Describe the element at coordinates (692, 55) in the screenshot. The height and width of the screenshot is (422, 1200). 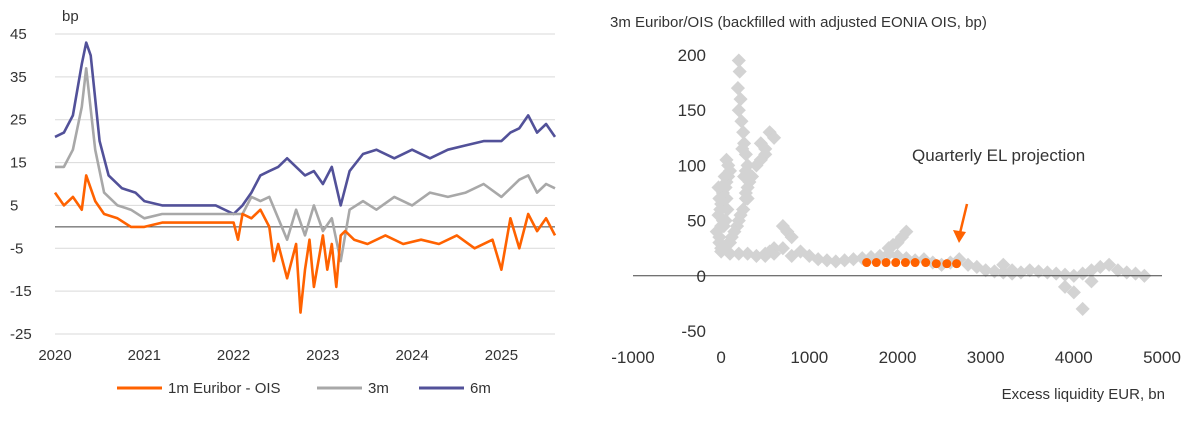
I see `right-y-tick-label: 200` at that location.